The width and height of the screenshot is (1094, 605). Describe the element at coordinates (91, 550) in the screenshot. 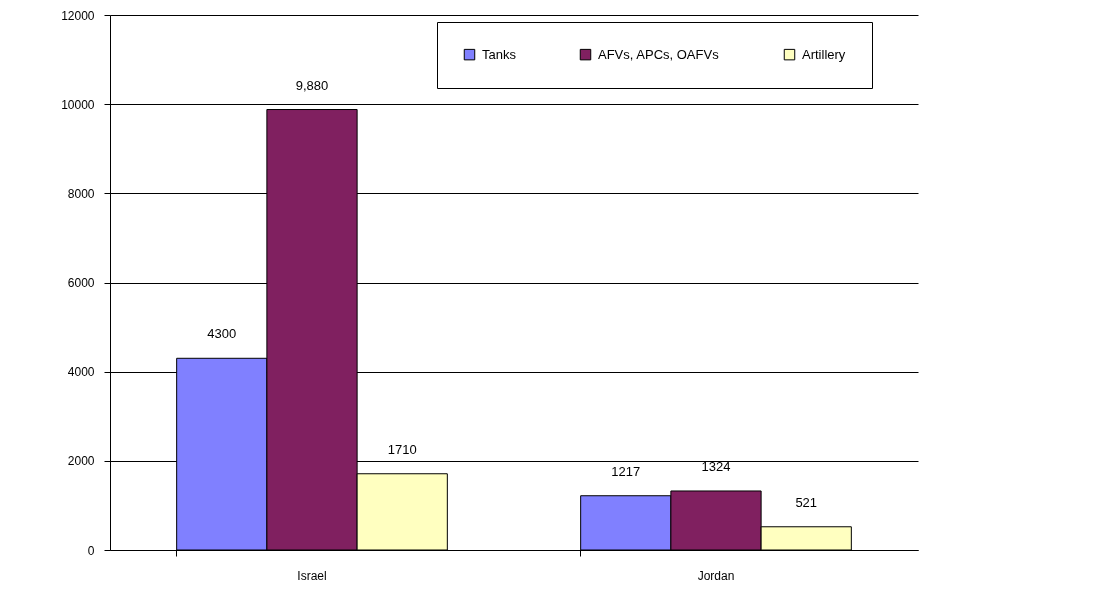

I see `y-tick-label: 0` at that location.